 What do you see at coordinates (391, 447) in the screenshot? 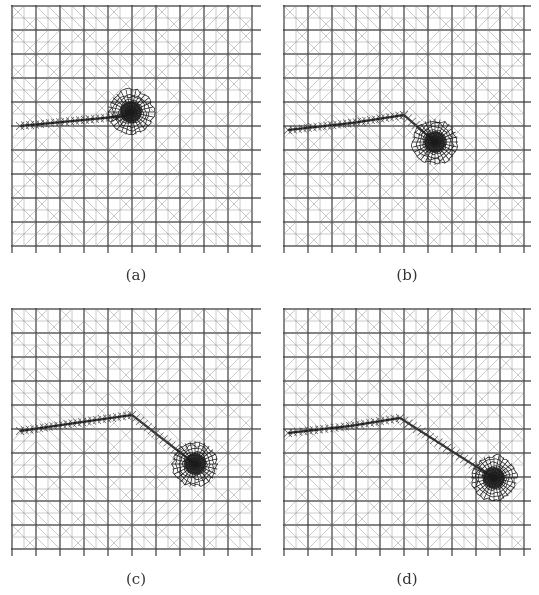
I see `crack-path` at bounding box center [391, 447].